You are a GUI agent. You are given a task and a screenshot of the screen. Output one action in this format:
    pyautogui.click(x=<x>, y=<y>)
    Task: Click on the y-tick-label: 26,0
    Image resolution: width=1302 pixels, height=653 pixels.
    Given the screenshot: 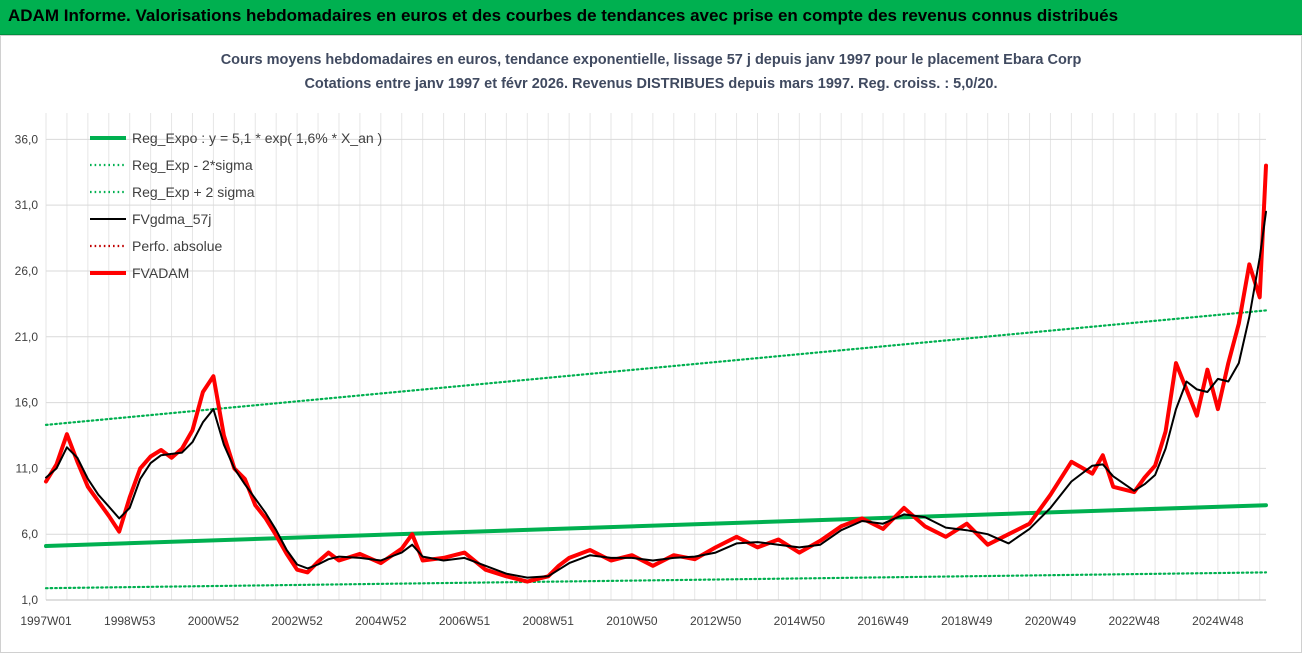 What is the action you would take?
    pyautogui.click(x=27, y=271)
    